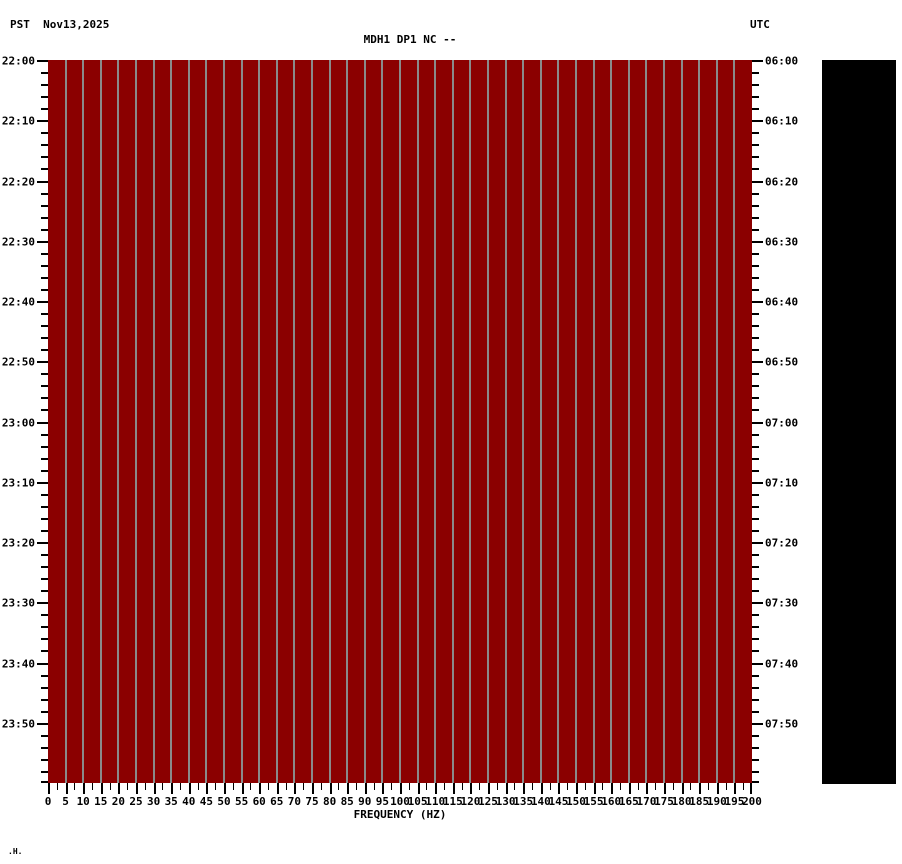 The width and height of the screenshot is (902, 864). Describe the element at coordinates (782, 663) in the screenshot. I see `utc-time-label: 07:40` at that location.